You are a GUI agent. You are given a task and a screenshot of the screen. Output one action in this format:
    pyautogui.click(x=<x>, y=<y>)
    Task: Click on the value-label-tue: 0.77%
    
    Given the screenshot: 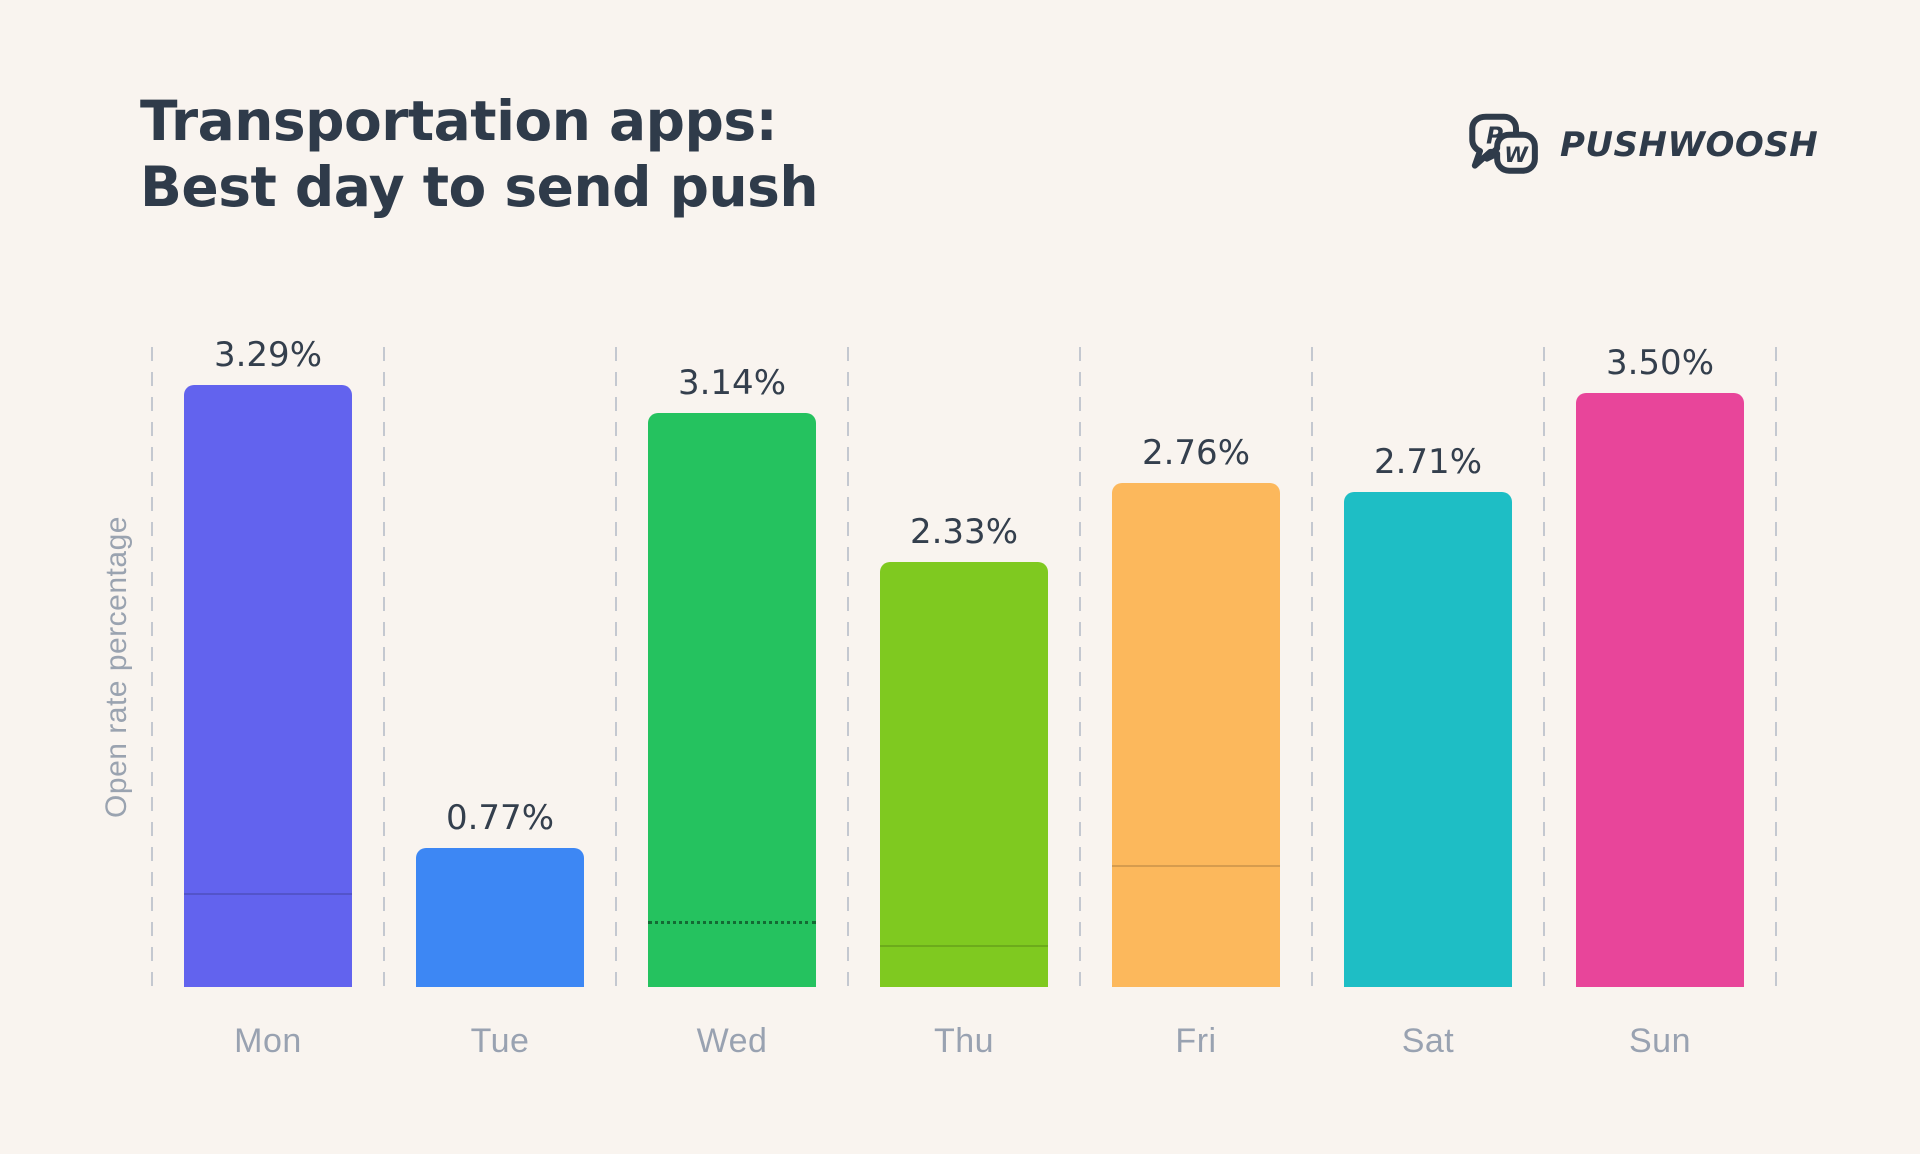 What is the action you would take?
    pyautogui.click(x=499, y=818)
    